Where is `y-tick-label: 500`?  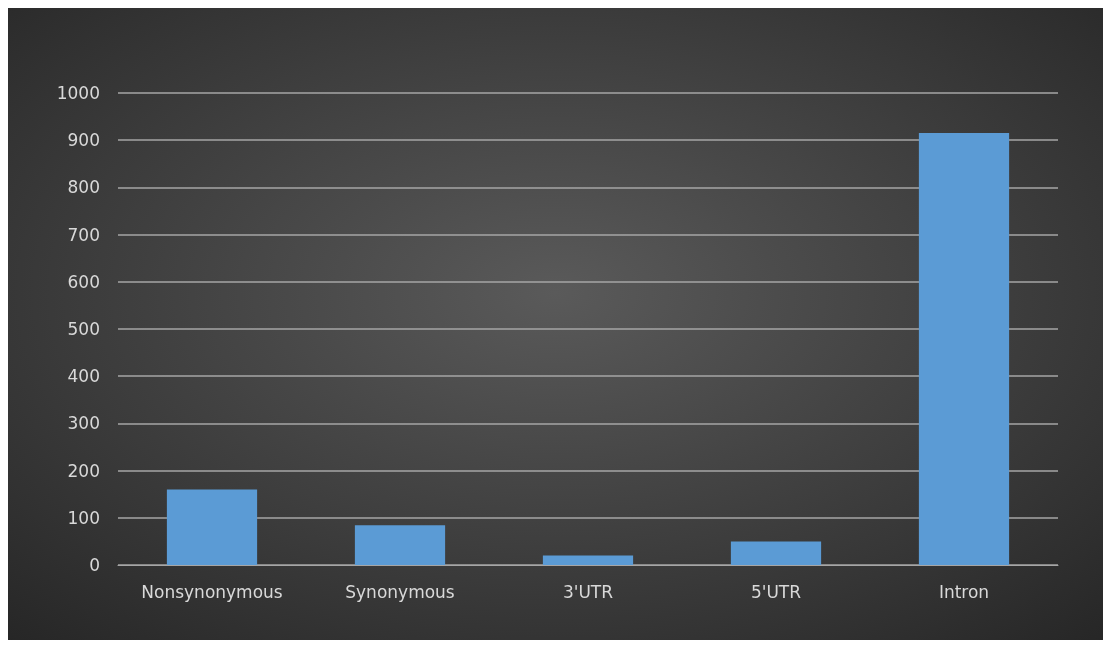 y-tick-label: 500 is located at coordinates (83, 329).